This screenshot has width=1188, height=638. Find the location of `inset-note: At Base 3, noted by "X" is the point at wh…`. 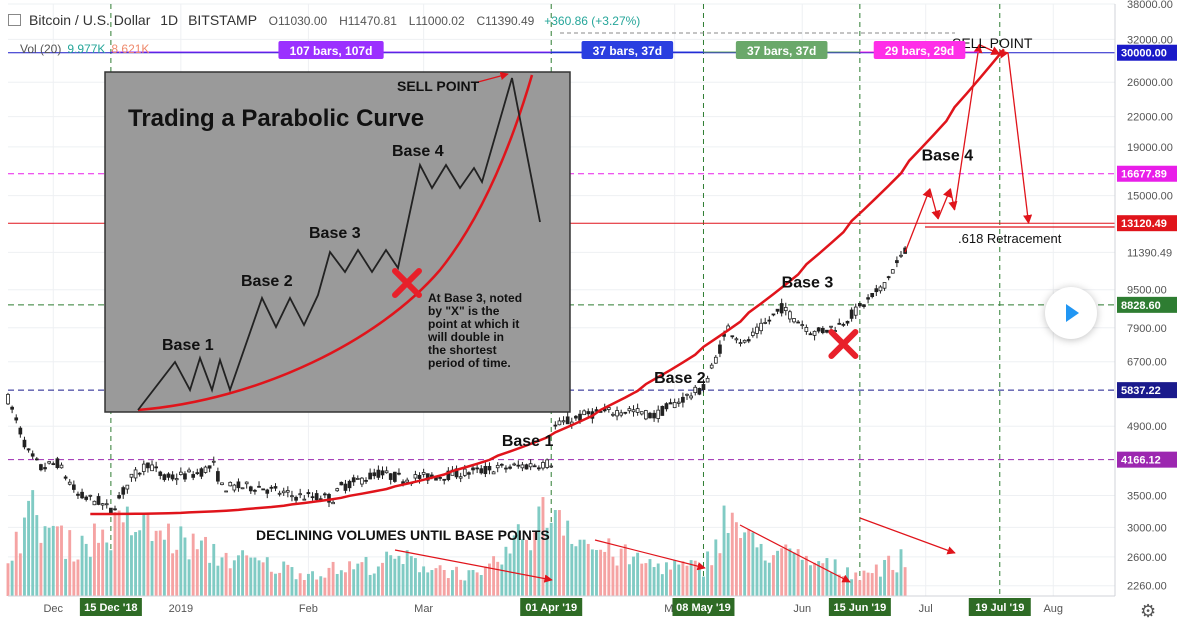

inset-note: At Base 3, noted by "X" is the point at wh… is located at coordinates (474, 330).